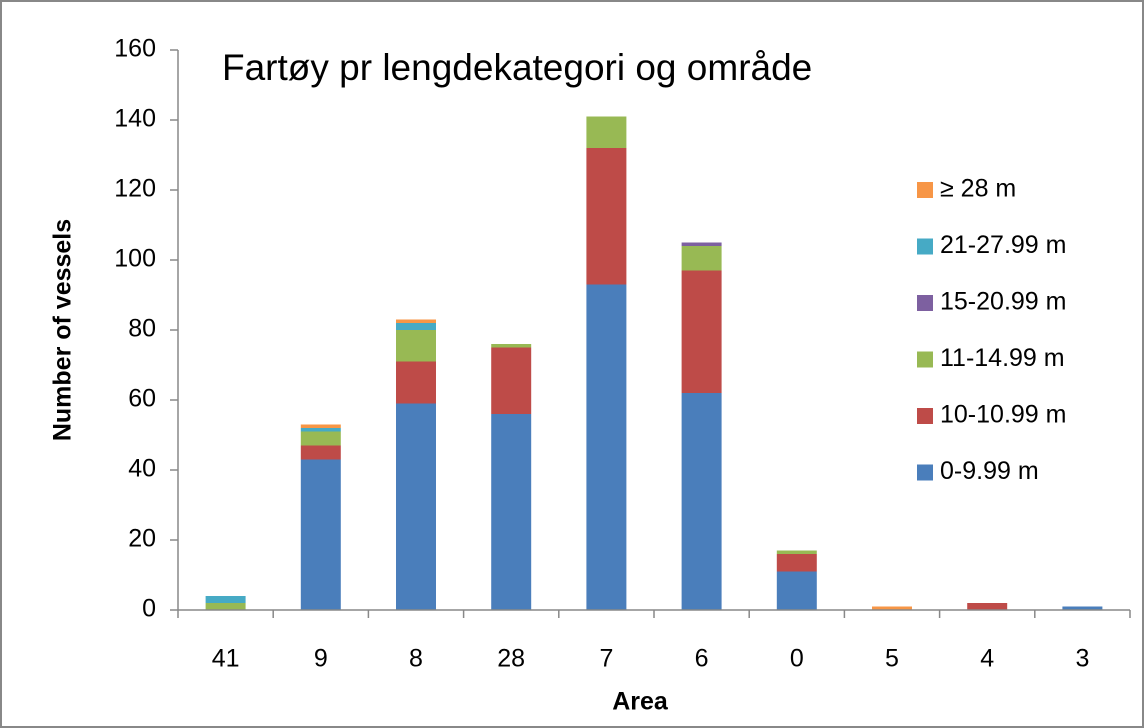 The image size is (1144, 728). I want to click on legend-label: 11-14.99 m, so click(1002, 358).